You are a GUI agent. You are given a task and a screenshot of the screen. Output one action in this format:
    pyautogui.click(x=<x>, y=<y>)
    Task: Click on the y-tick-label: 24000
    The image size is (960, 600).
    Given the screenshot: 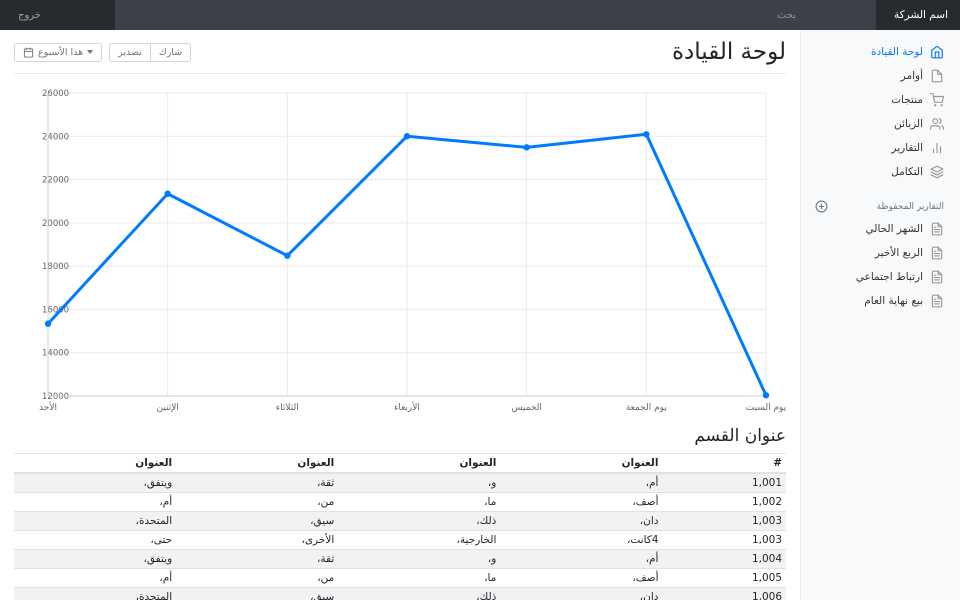 What is the action you would take?
    pyautogui.click(x=55, y=137)
    